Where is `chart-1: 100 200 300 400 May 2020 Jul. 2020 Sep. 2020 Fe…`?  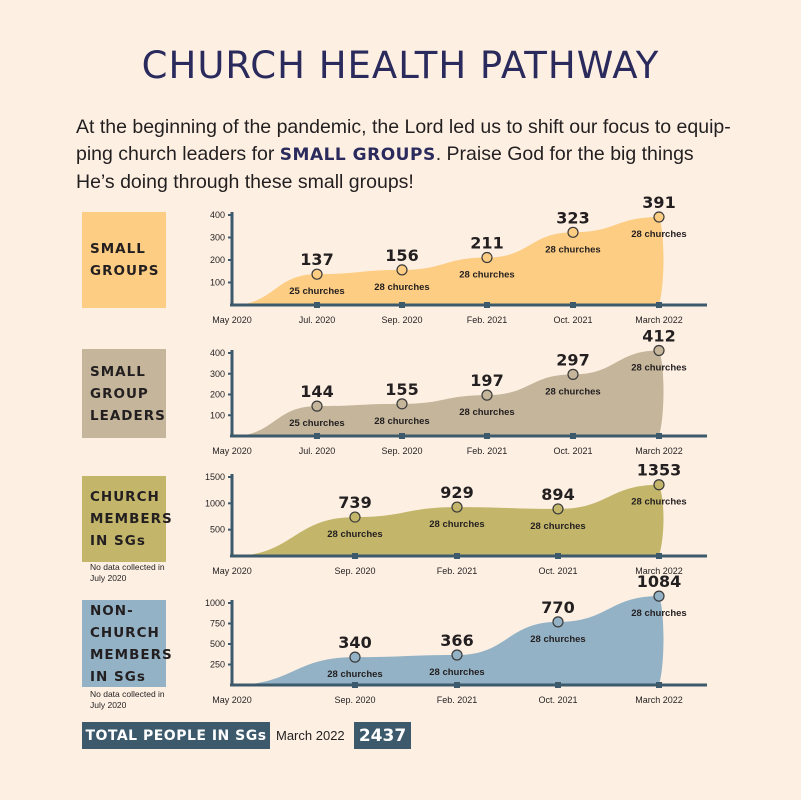 chart-1: 100 200 300 400 May 2020 Jul. 2020 Sep. 2020 Fe… is located at coordinates (458, 391).